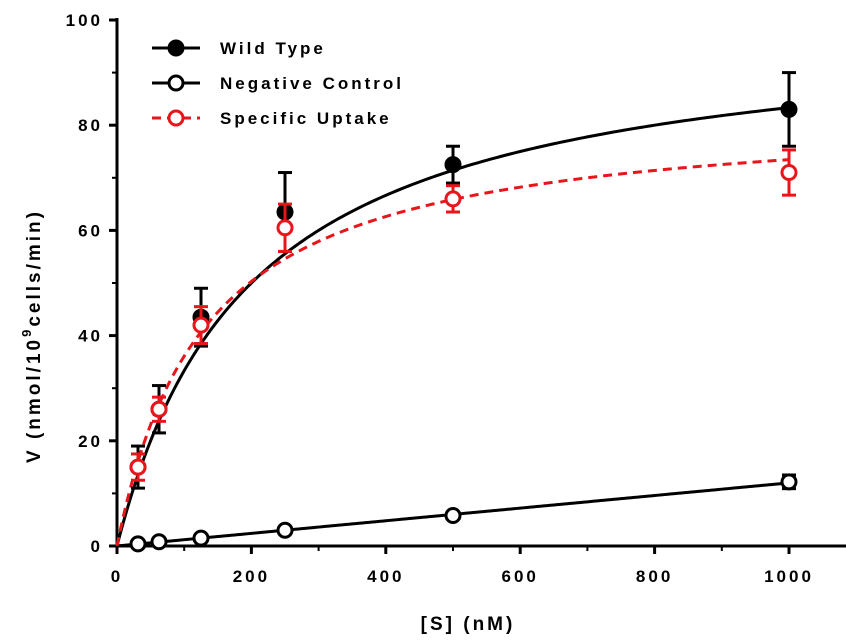 The width and height of the screenshot is (846, 640). Describe the element at coordinates (789, 576) in the screenshot. I see `x-tick-label: 1000` at that location.